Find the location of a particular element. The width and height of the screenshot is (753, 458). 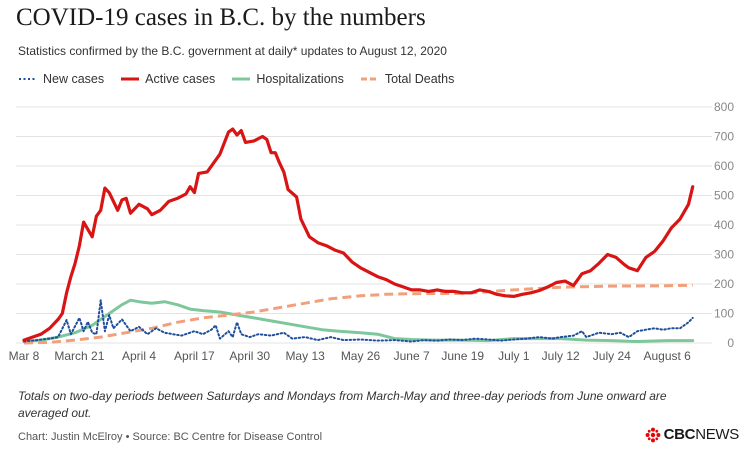

legend-swatch-total-deaths is located at coordinates (369, 79).